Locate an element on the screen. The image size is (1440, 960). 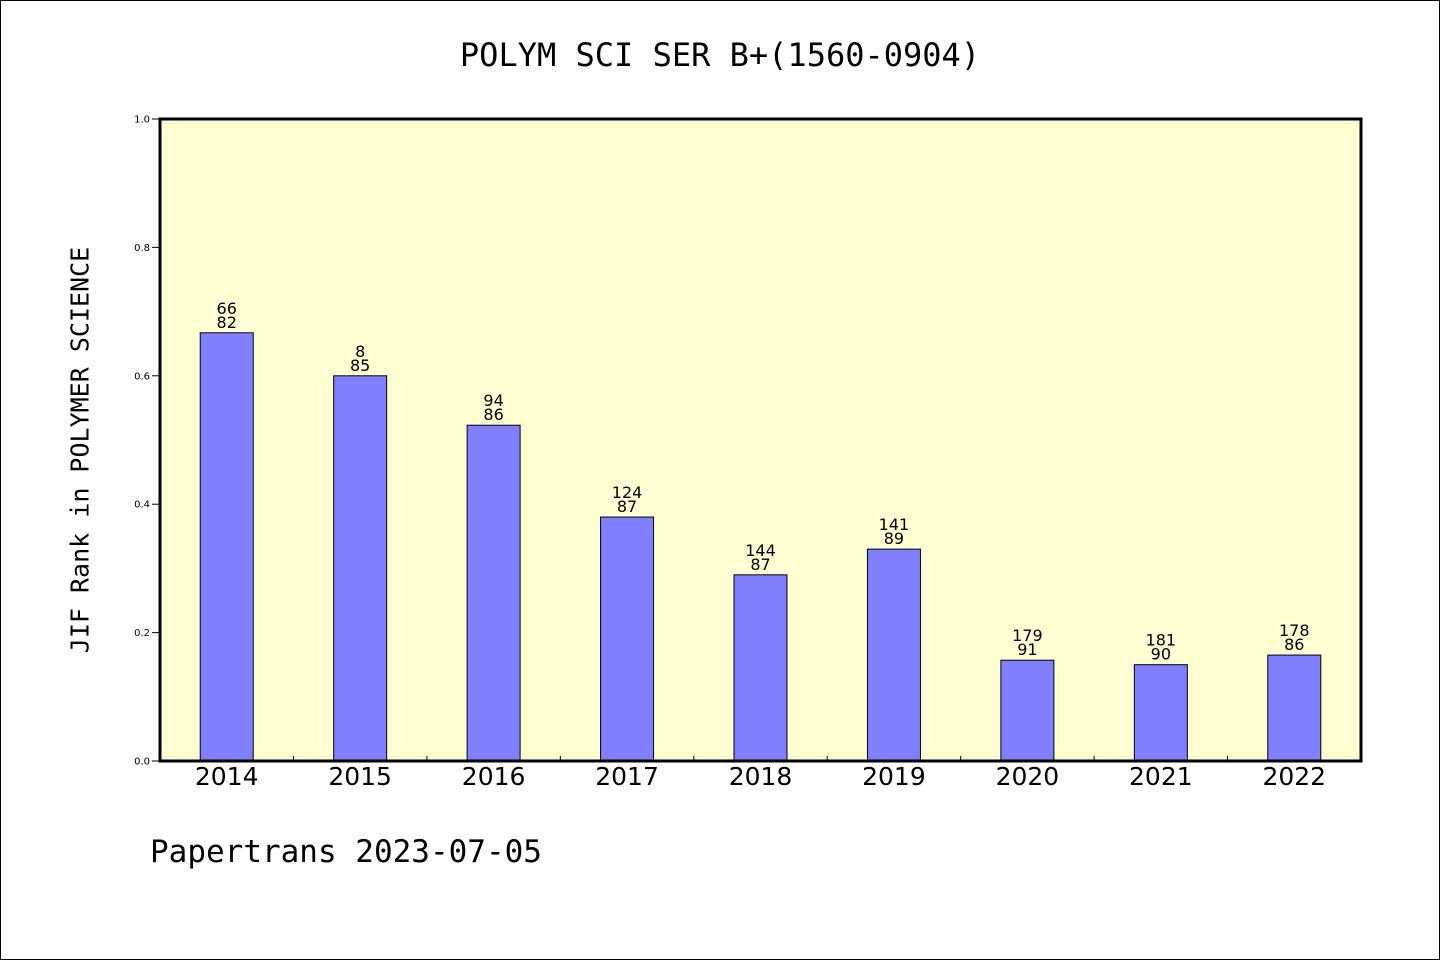
chart-title: POLYM SCI SER B+(1560-0904) is located at coordinates (720, 55).